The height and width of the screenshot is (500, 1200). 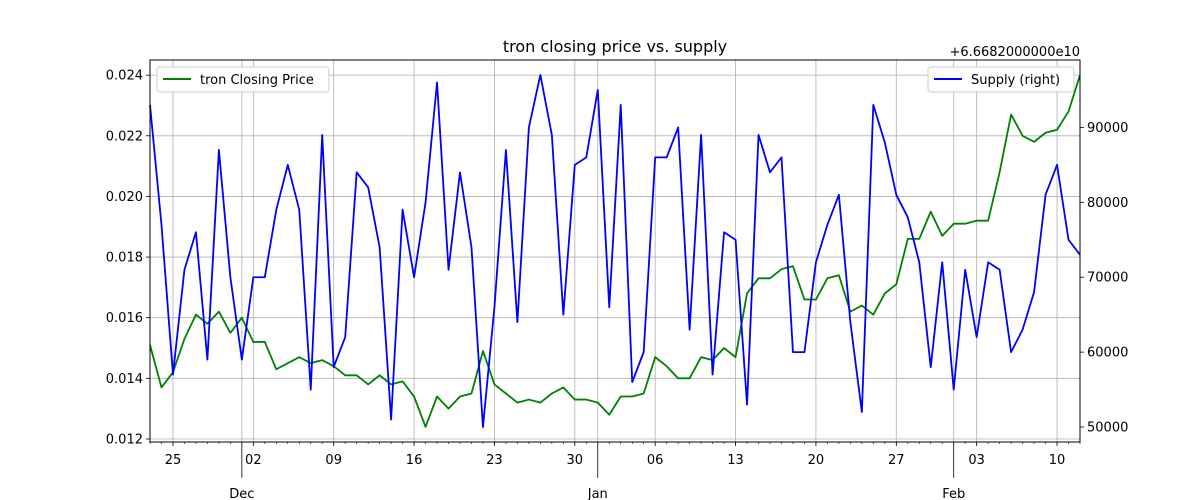 What do you see at coordinates (494, 460) in the screenshot?
I see `x-tick-label: 23` at bounding box center [494, 460].